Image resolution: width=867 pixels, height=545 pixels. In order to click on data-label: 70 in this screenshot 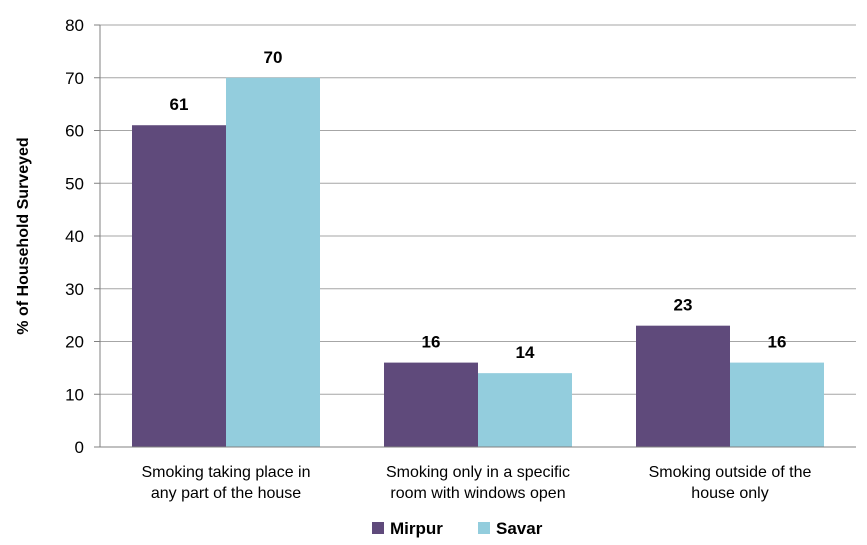, I will do `click(273, 57)`.